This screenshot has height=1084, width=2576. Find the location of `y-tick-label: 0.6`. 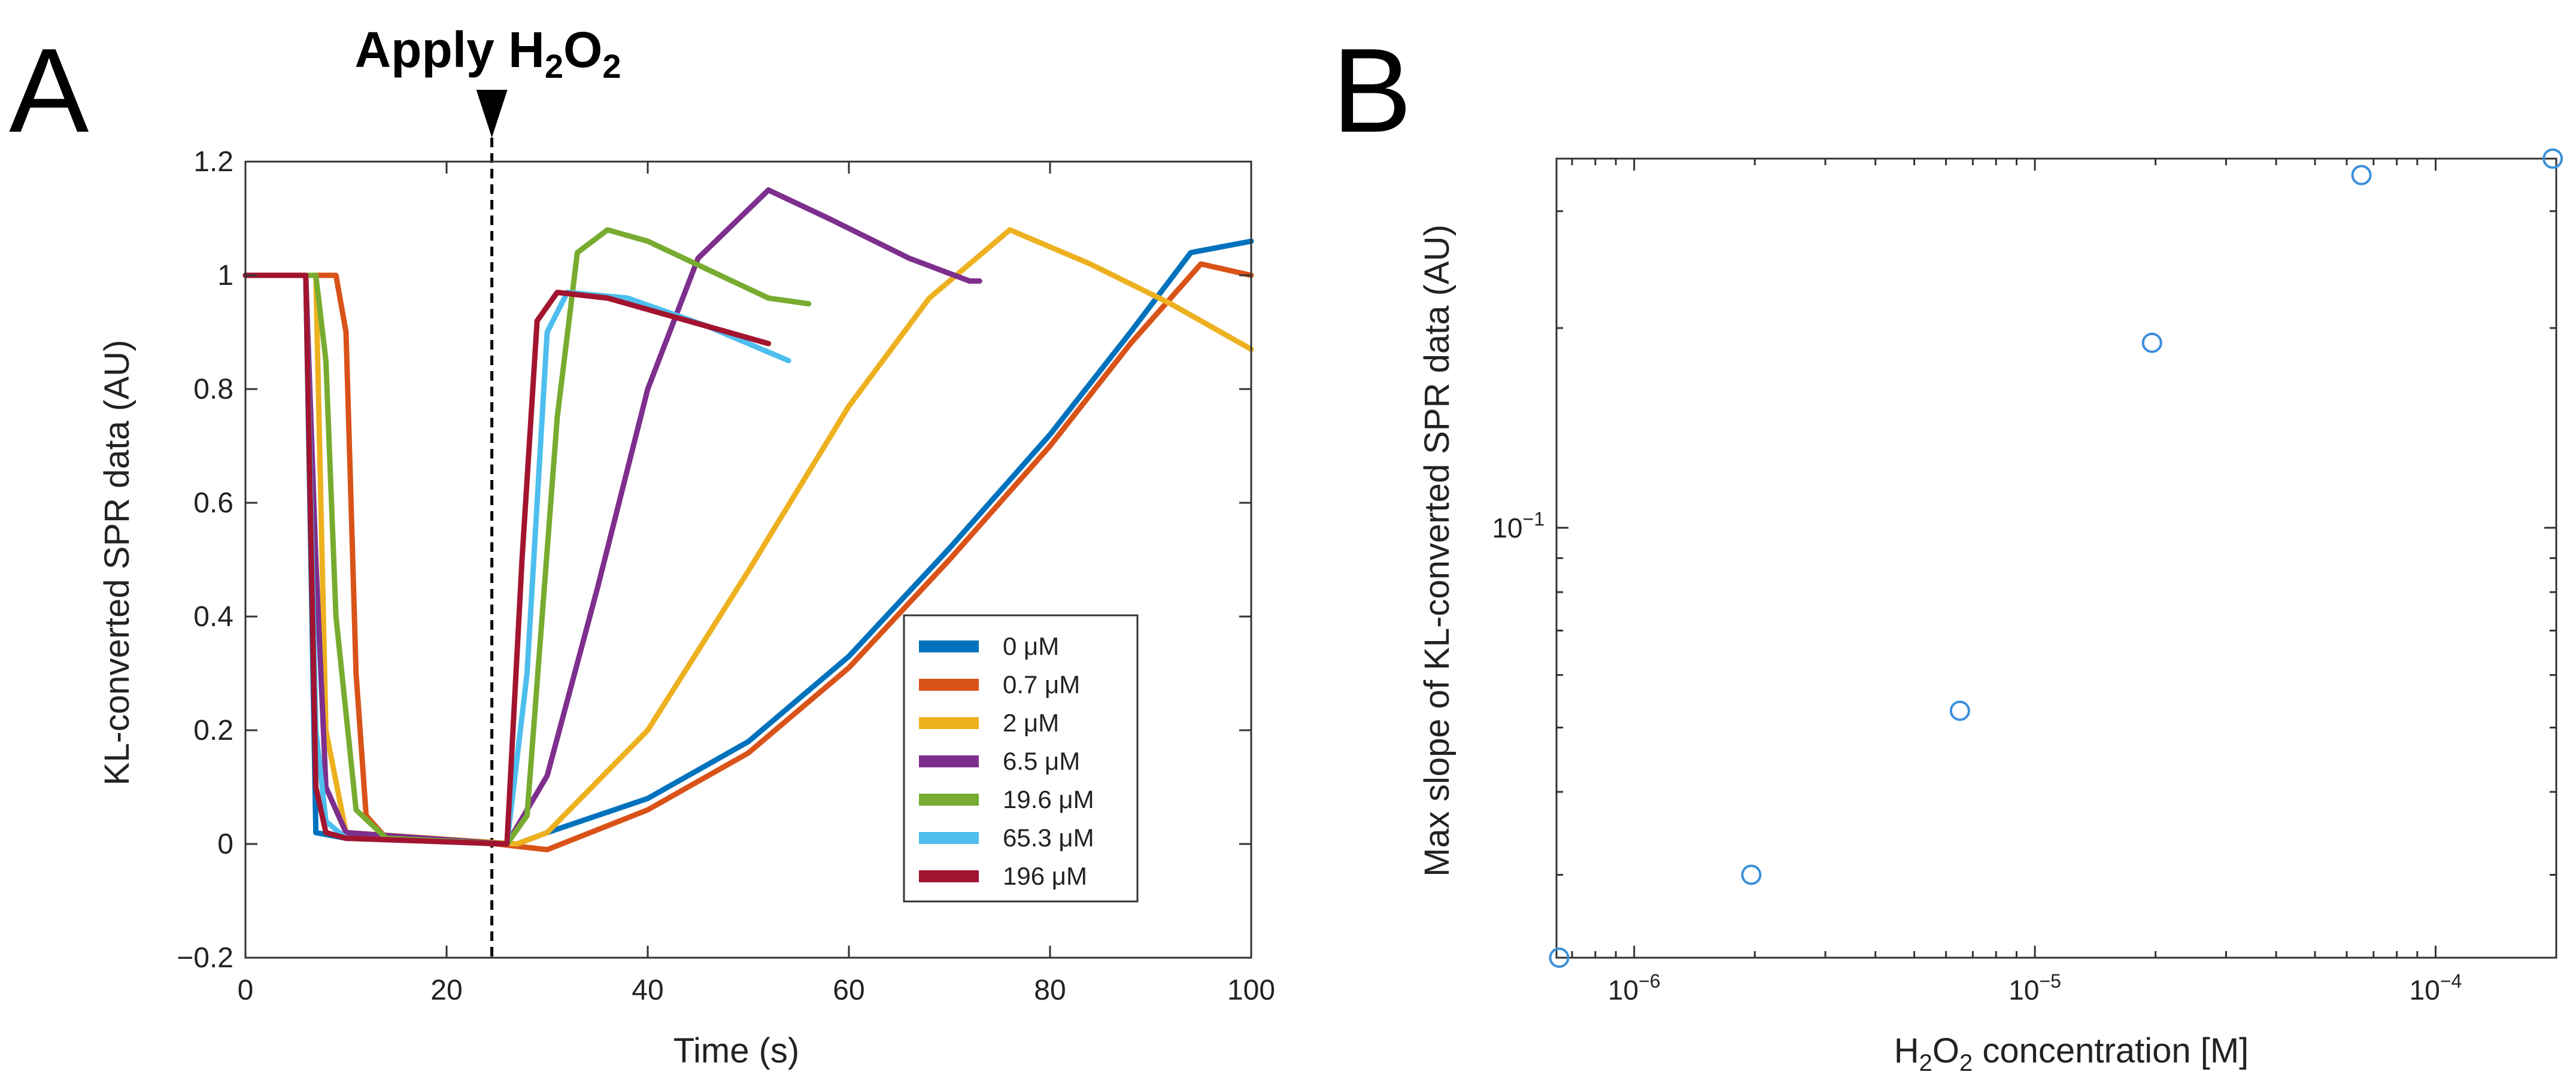

y-tick-label: 0.6 is located at coordinates (213, 503).